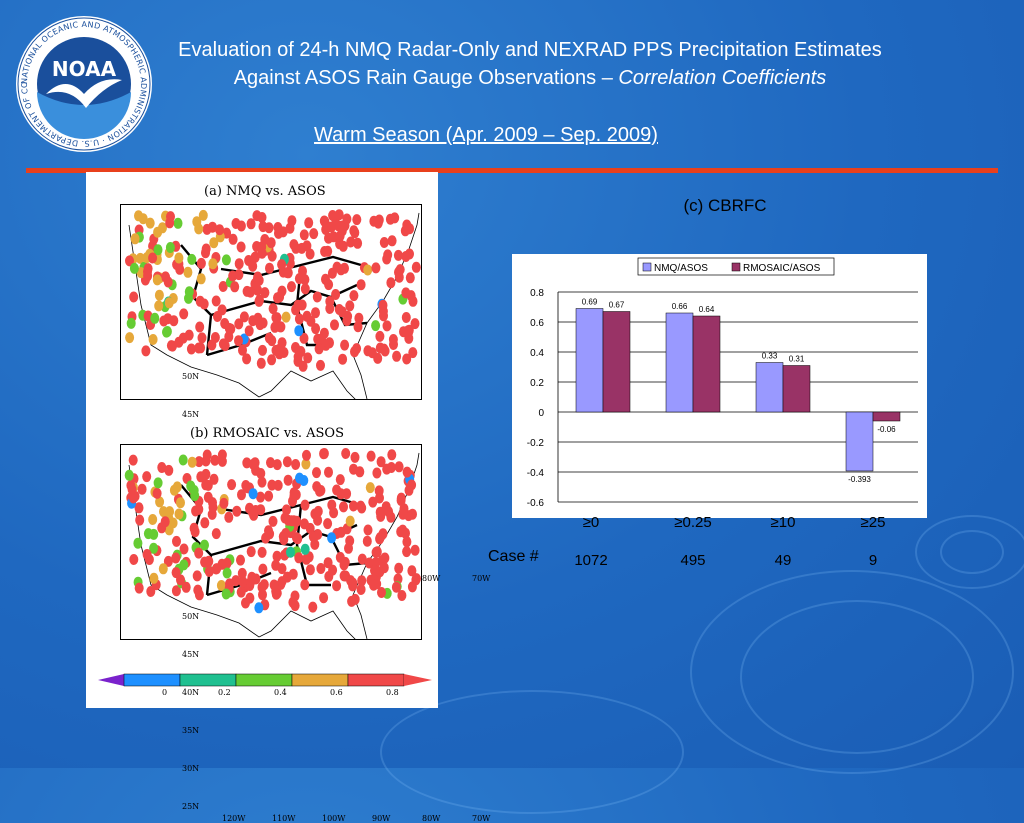  Describe the element at coordinates (191, 616) in the screenshot. I see `lat-label: 50N` at that location.